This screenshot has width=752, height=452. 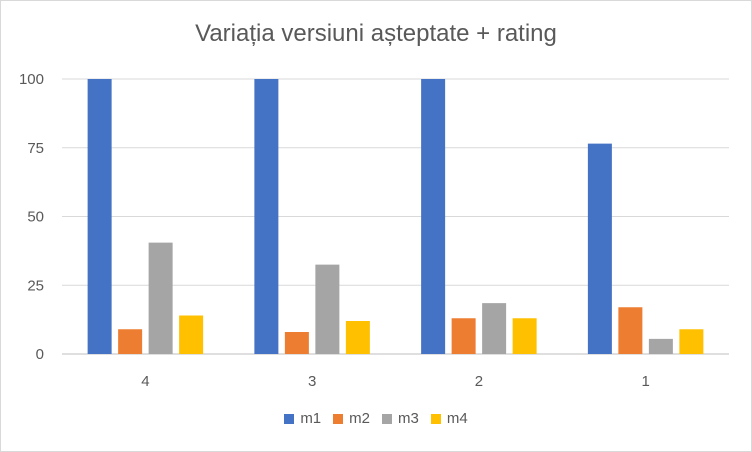 I want to click on x-tick-label: 3, so click(x=312, y=381).